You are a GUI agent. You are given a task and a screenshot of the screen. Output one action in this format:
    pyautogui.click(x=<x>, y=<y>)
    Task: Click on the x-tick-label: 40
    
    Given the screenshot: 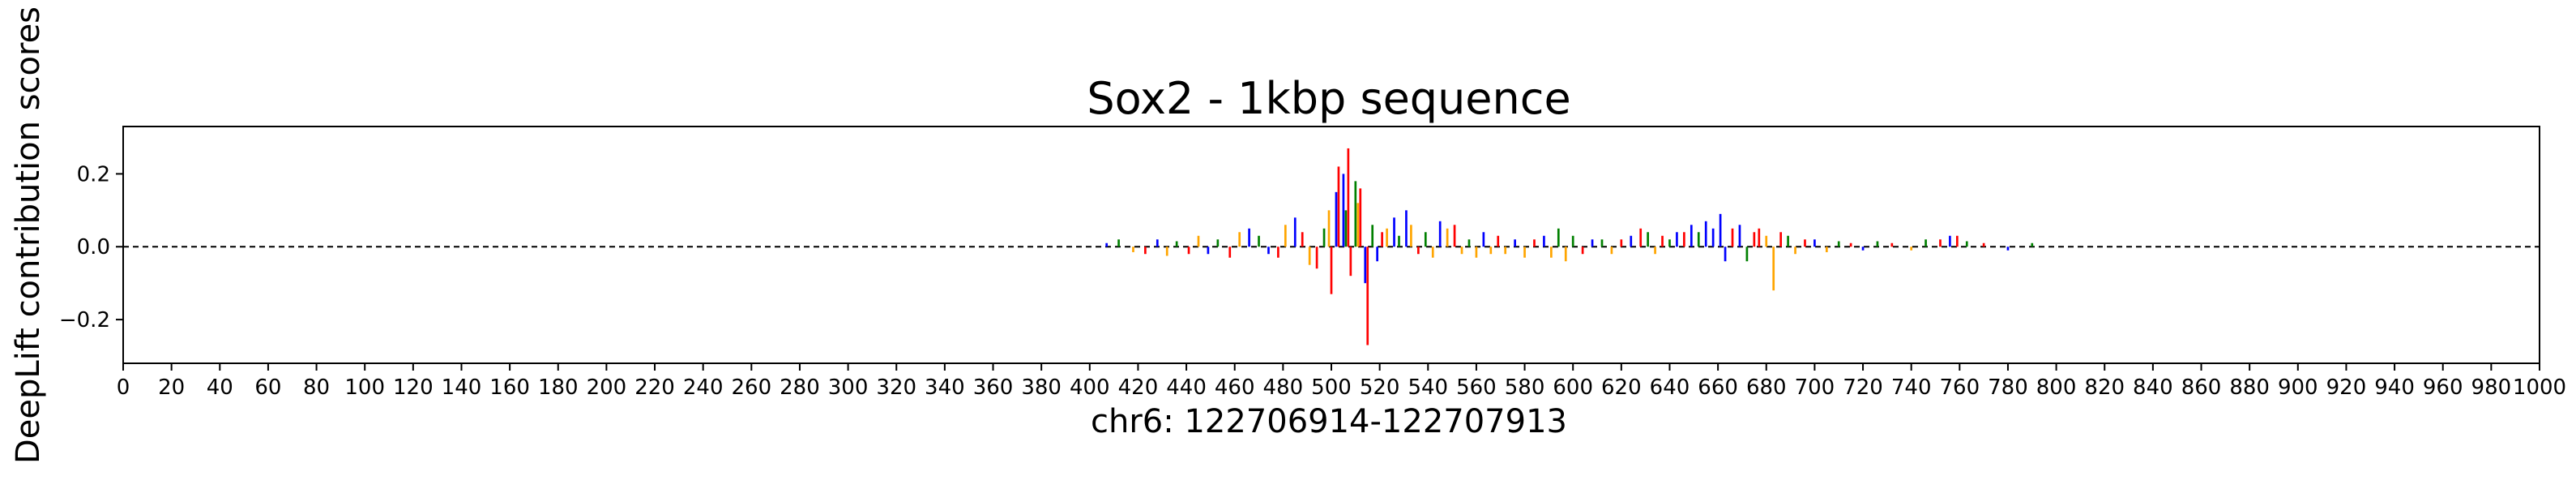 What is the action you would take?
    pyautogui.click(x=220, y=387)
    